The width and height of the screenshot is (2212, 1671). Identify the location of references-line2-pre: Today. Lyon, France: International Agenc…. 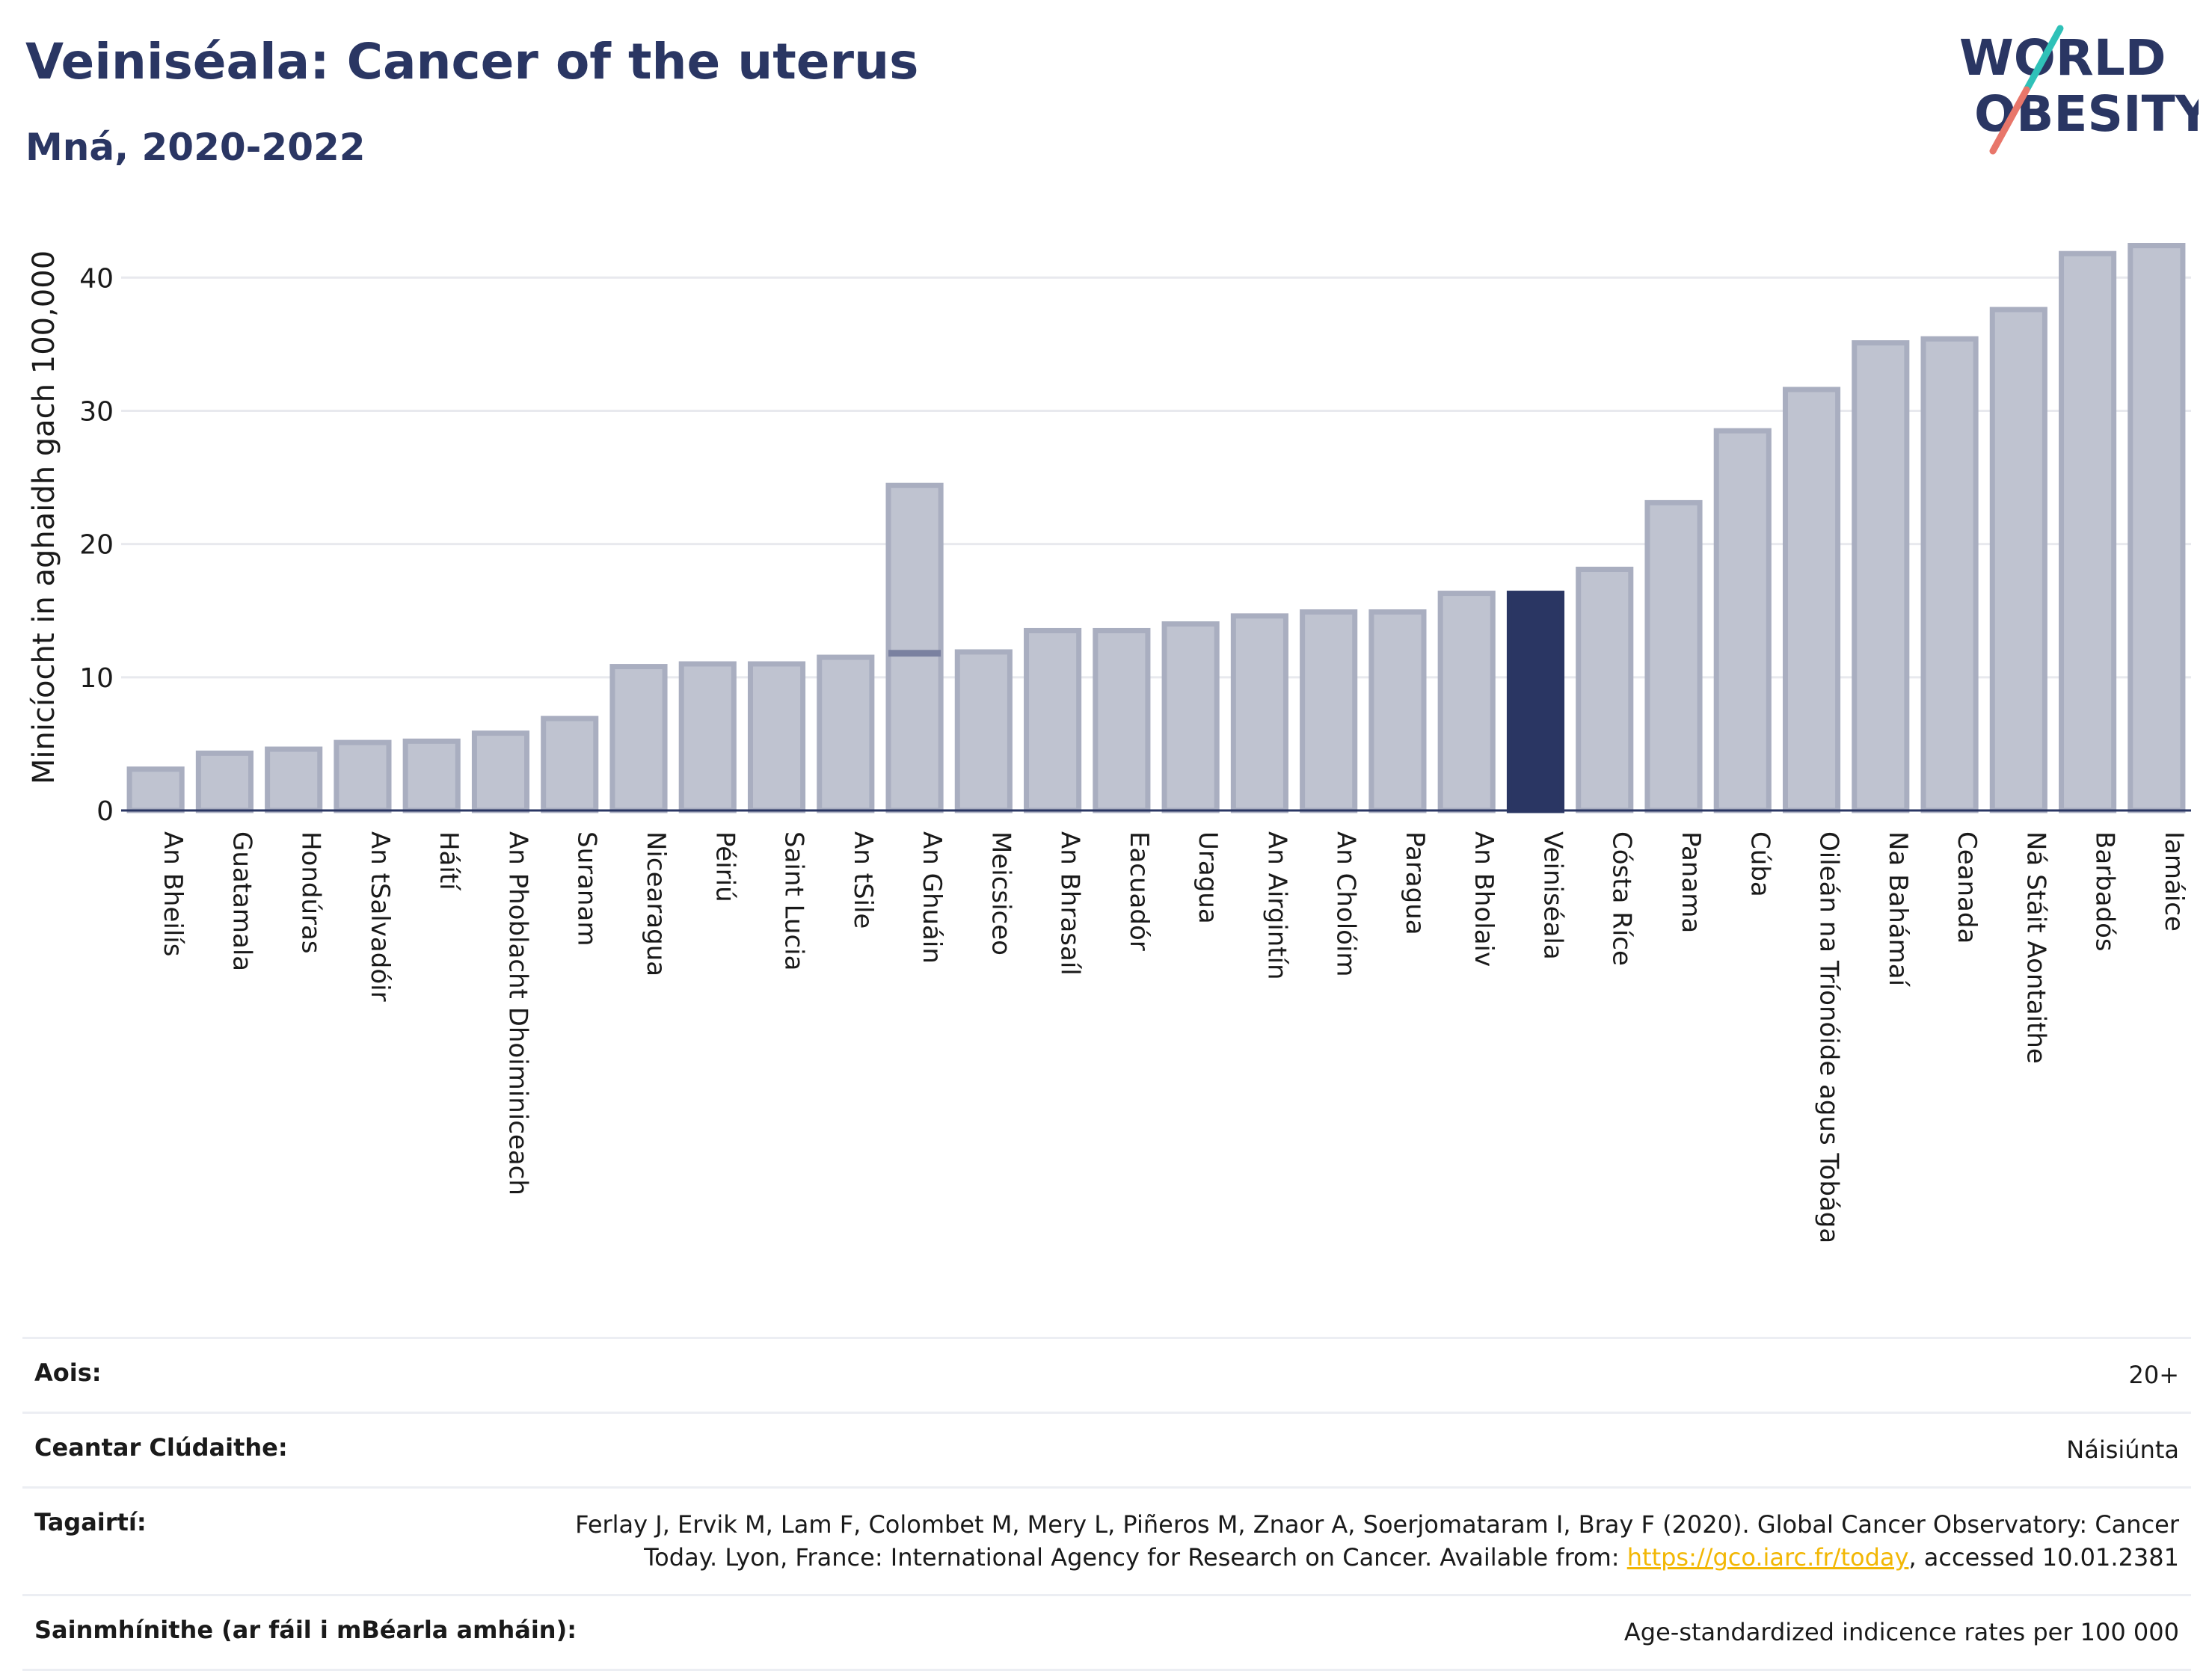
(1135, 1557).